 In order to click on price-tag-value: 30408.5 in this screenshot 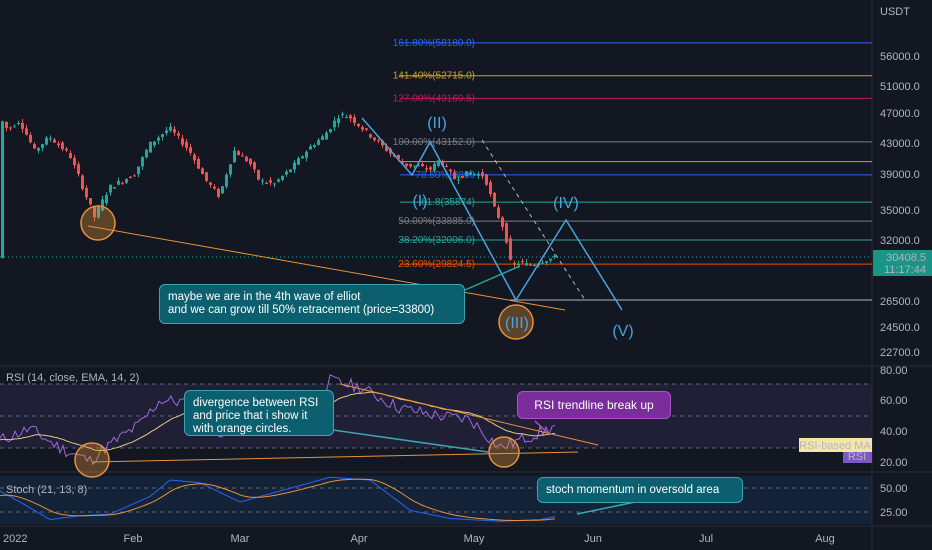, I will do `click(906, 258)`.